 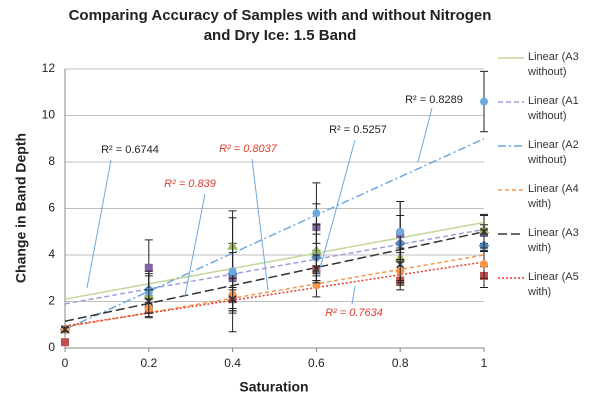 I want to click on legend-entry: Linear (A3 with), so click(x=545, y=248).